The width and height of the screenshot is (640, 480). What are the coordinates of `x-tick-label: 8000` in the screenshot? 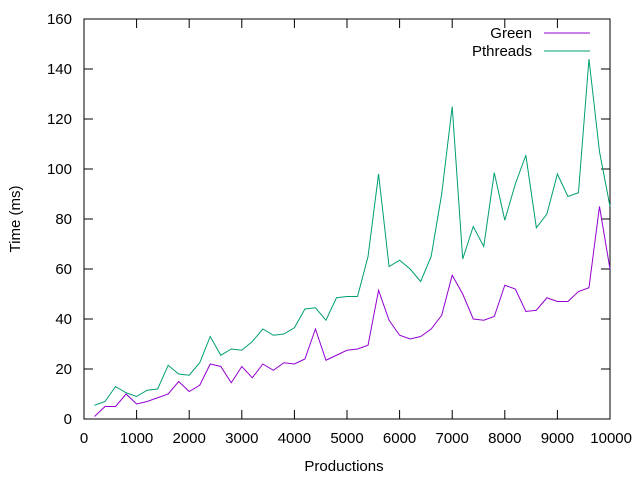 It's located at (504, 438).